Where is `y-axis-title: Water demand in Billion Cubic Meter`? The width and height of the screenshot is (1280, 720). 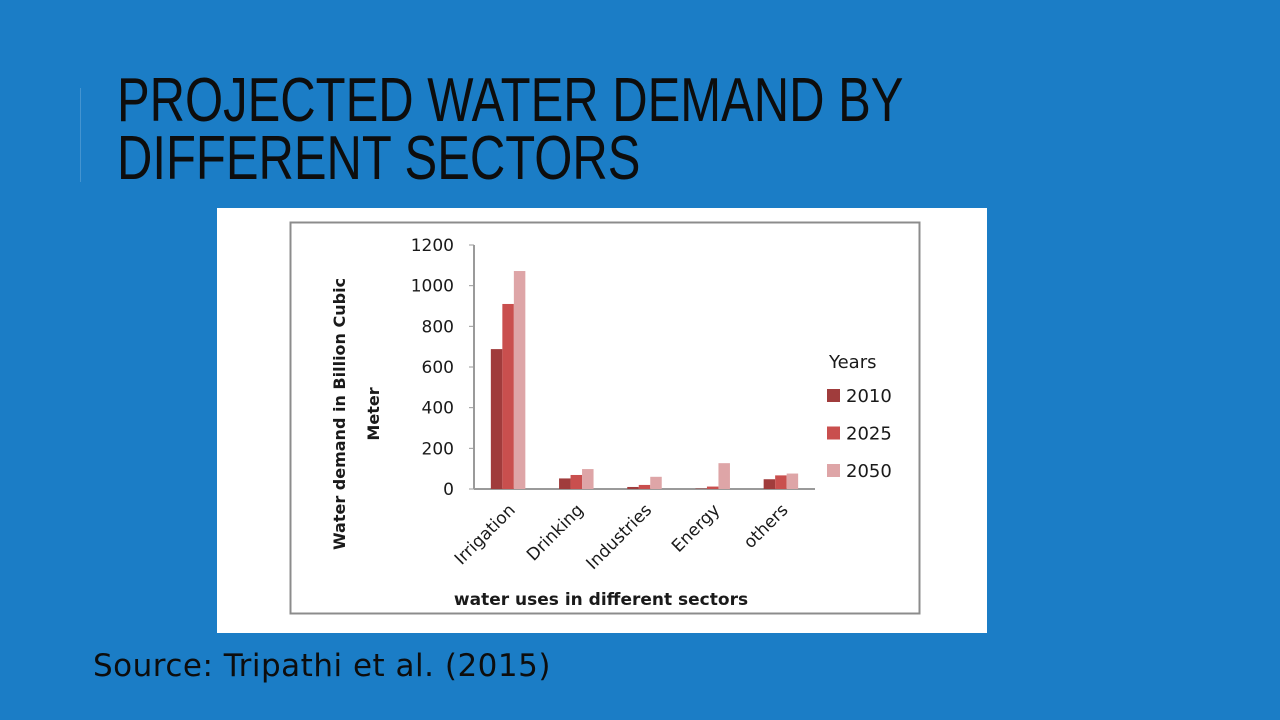
y-axis-title: Water demand in Billion Cubic Meter is located at coordinates (356, 414).